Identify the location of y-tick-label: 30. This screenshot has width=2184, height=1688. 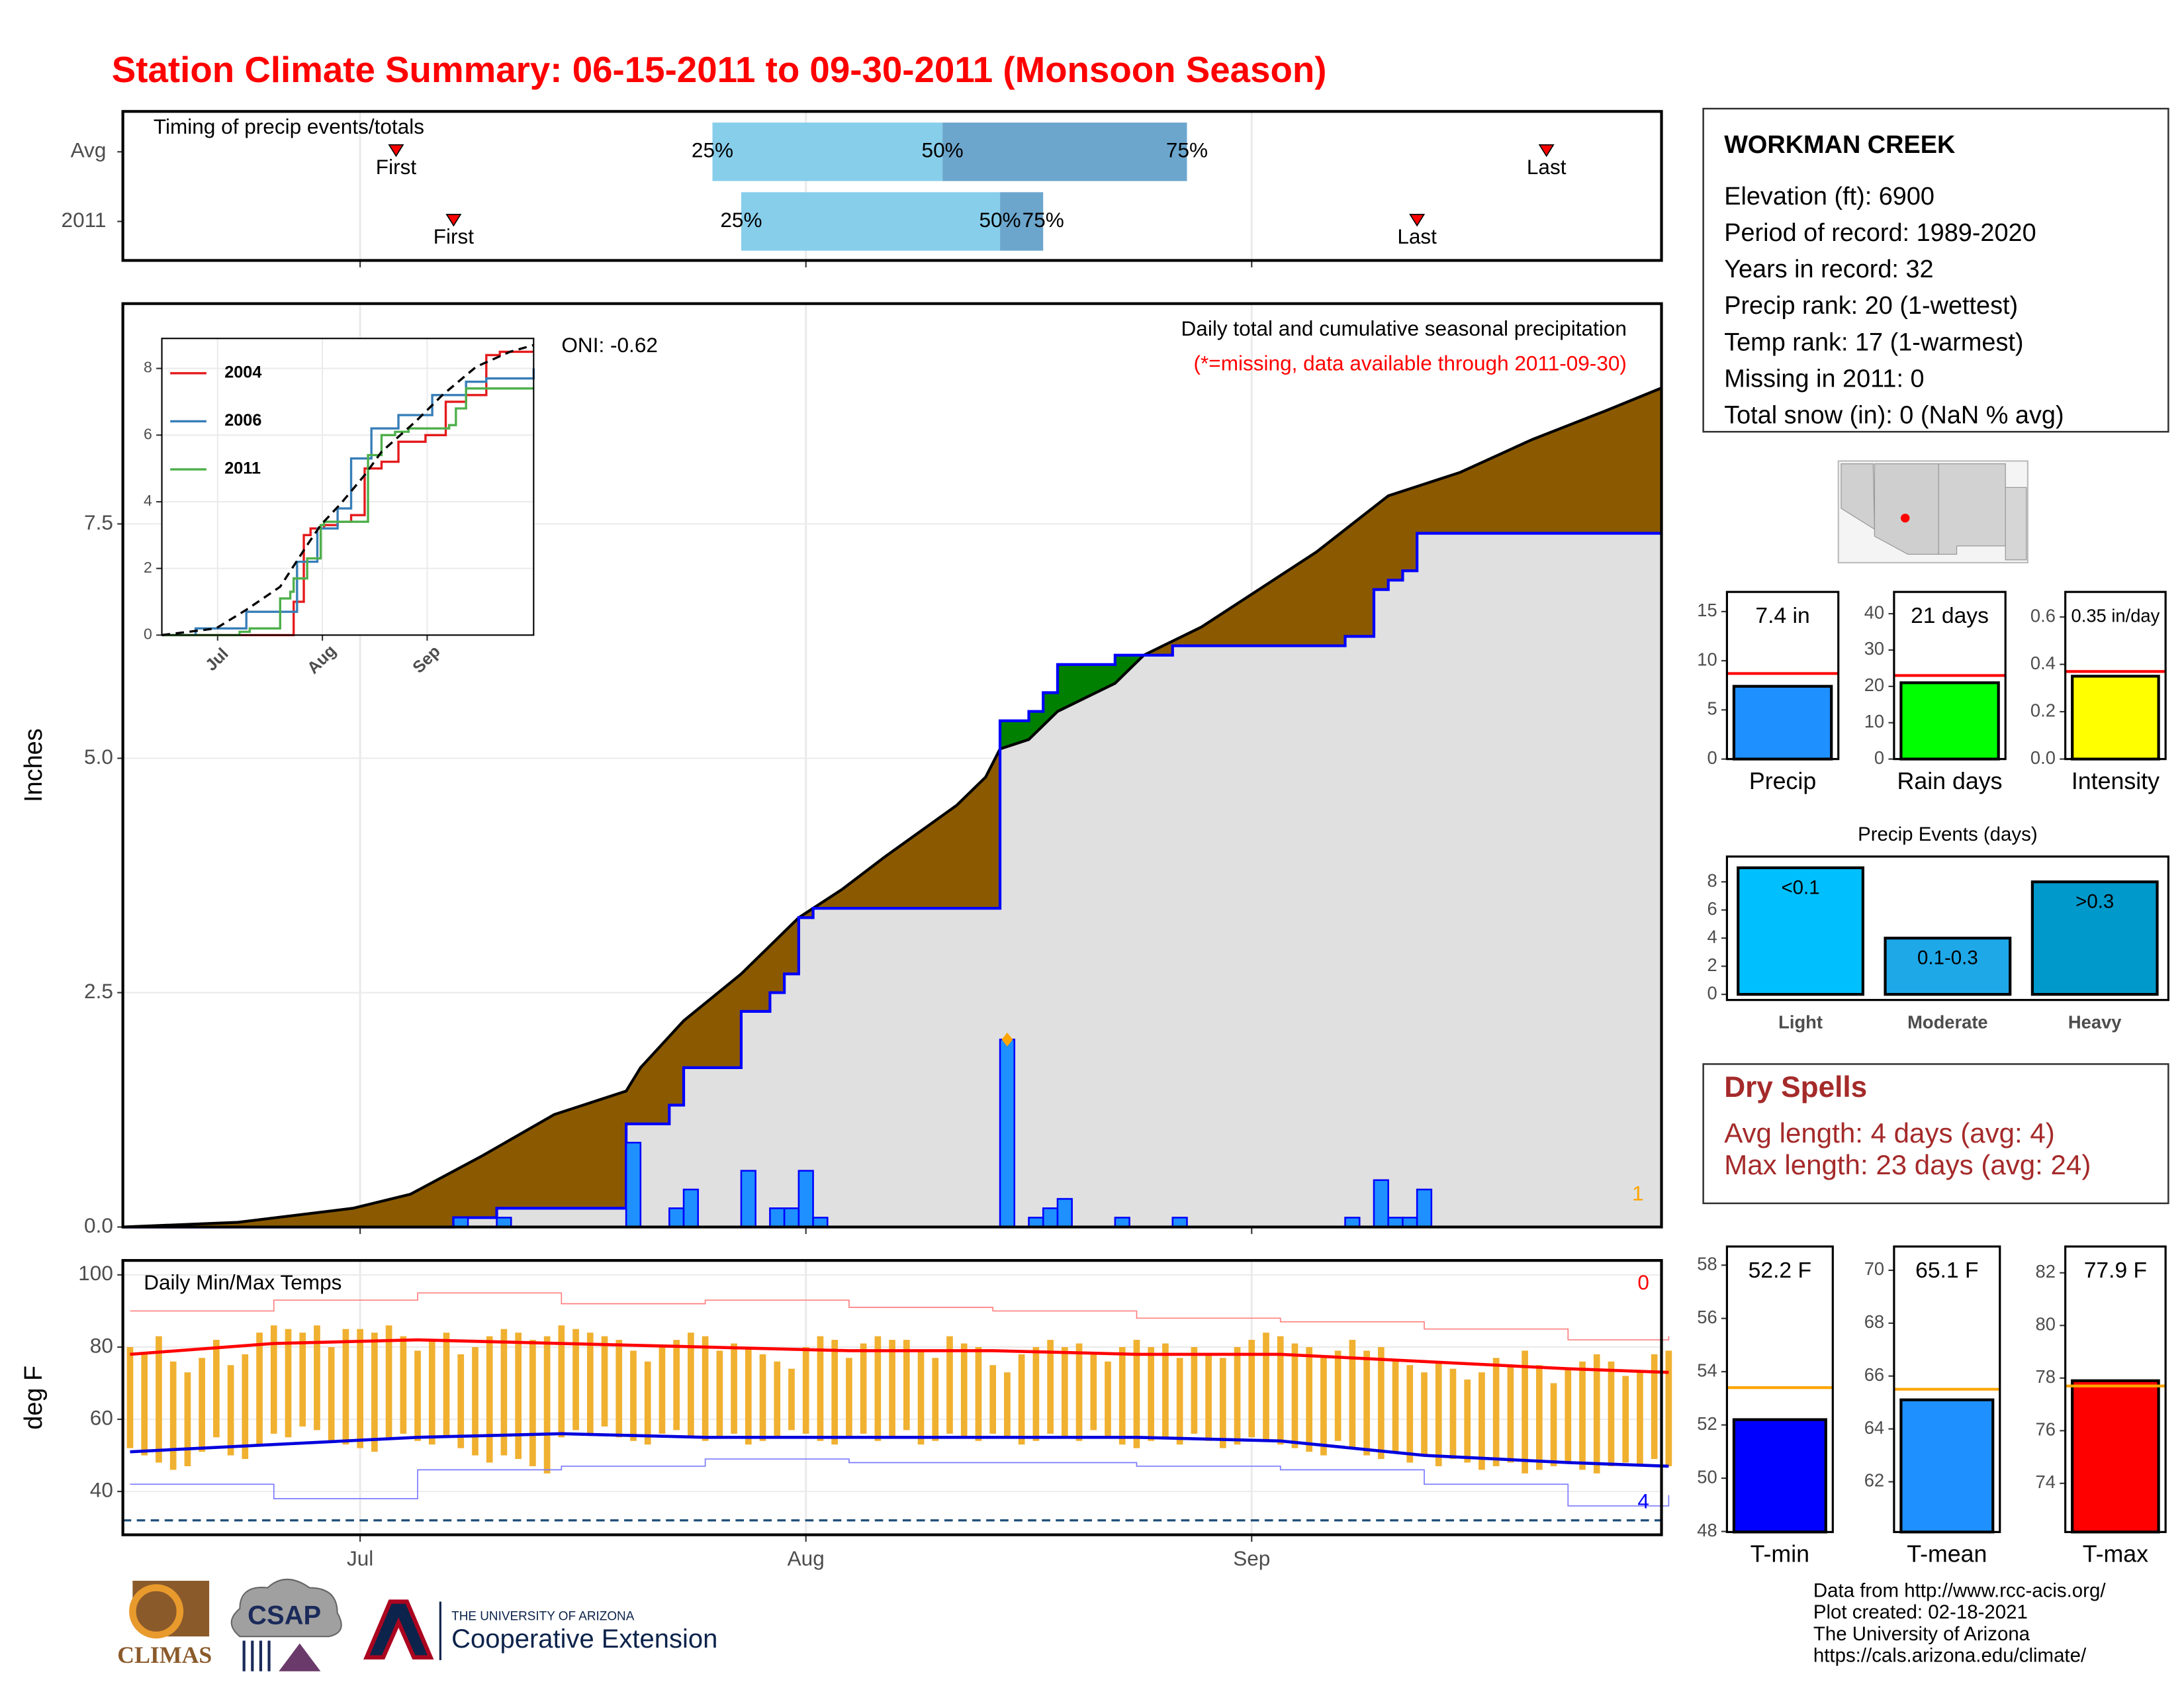
(1874, 648).